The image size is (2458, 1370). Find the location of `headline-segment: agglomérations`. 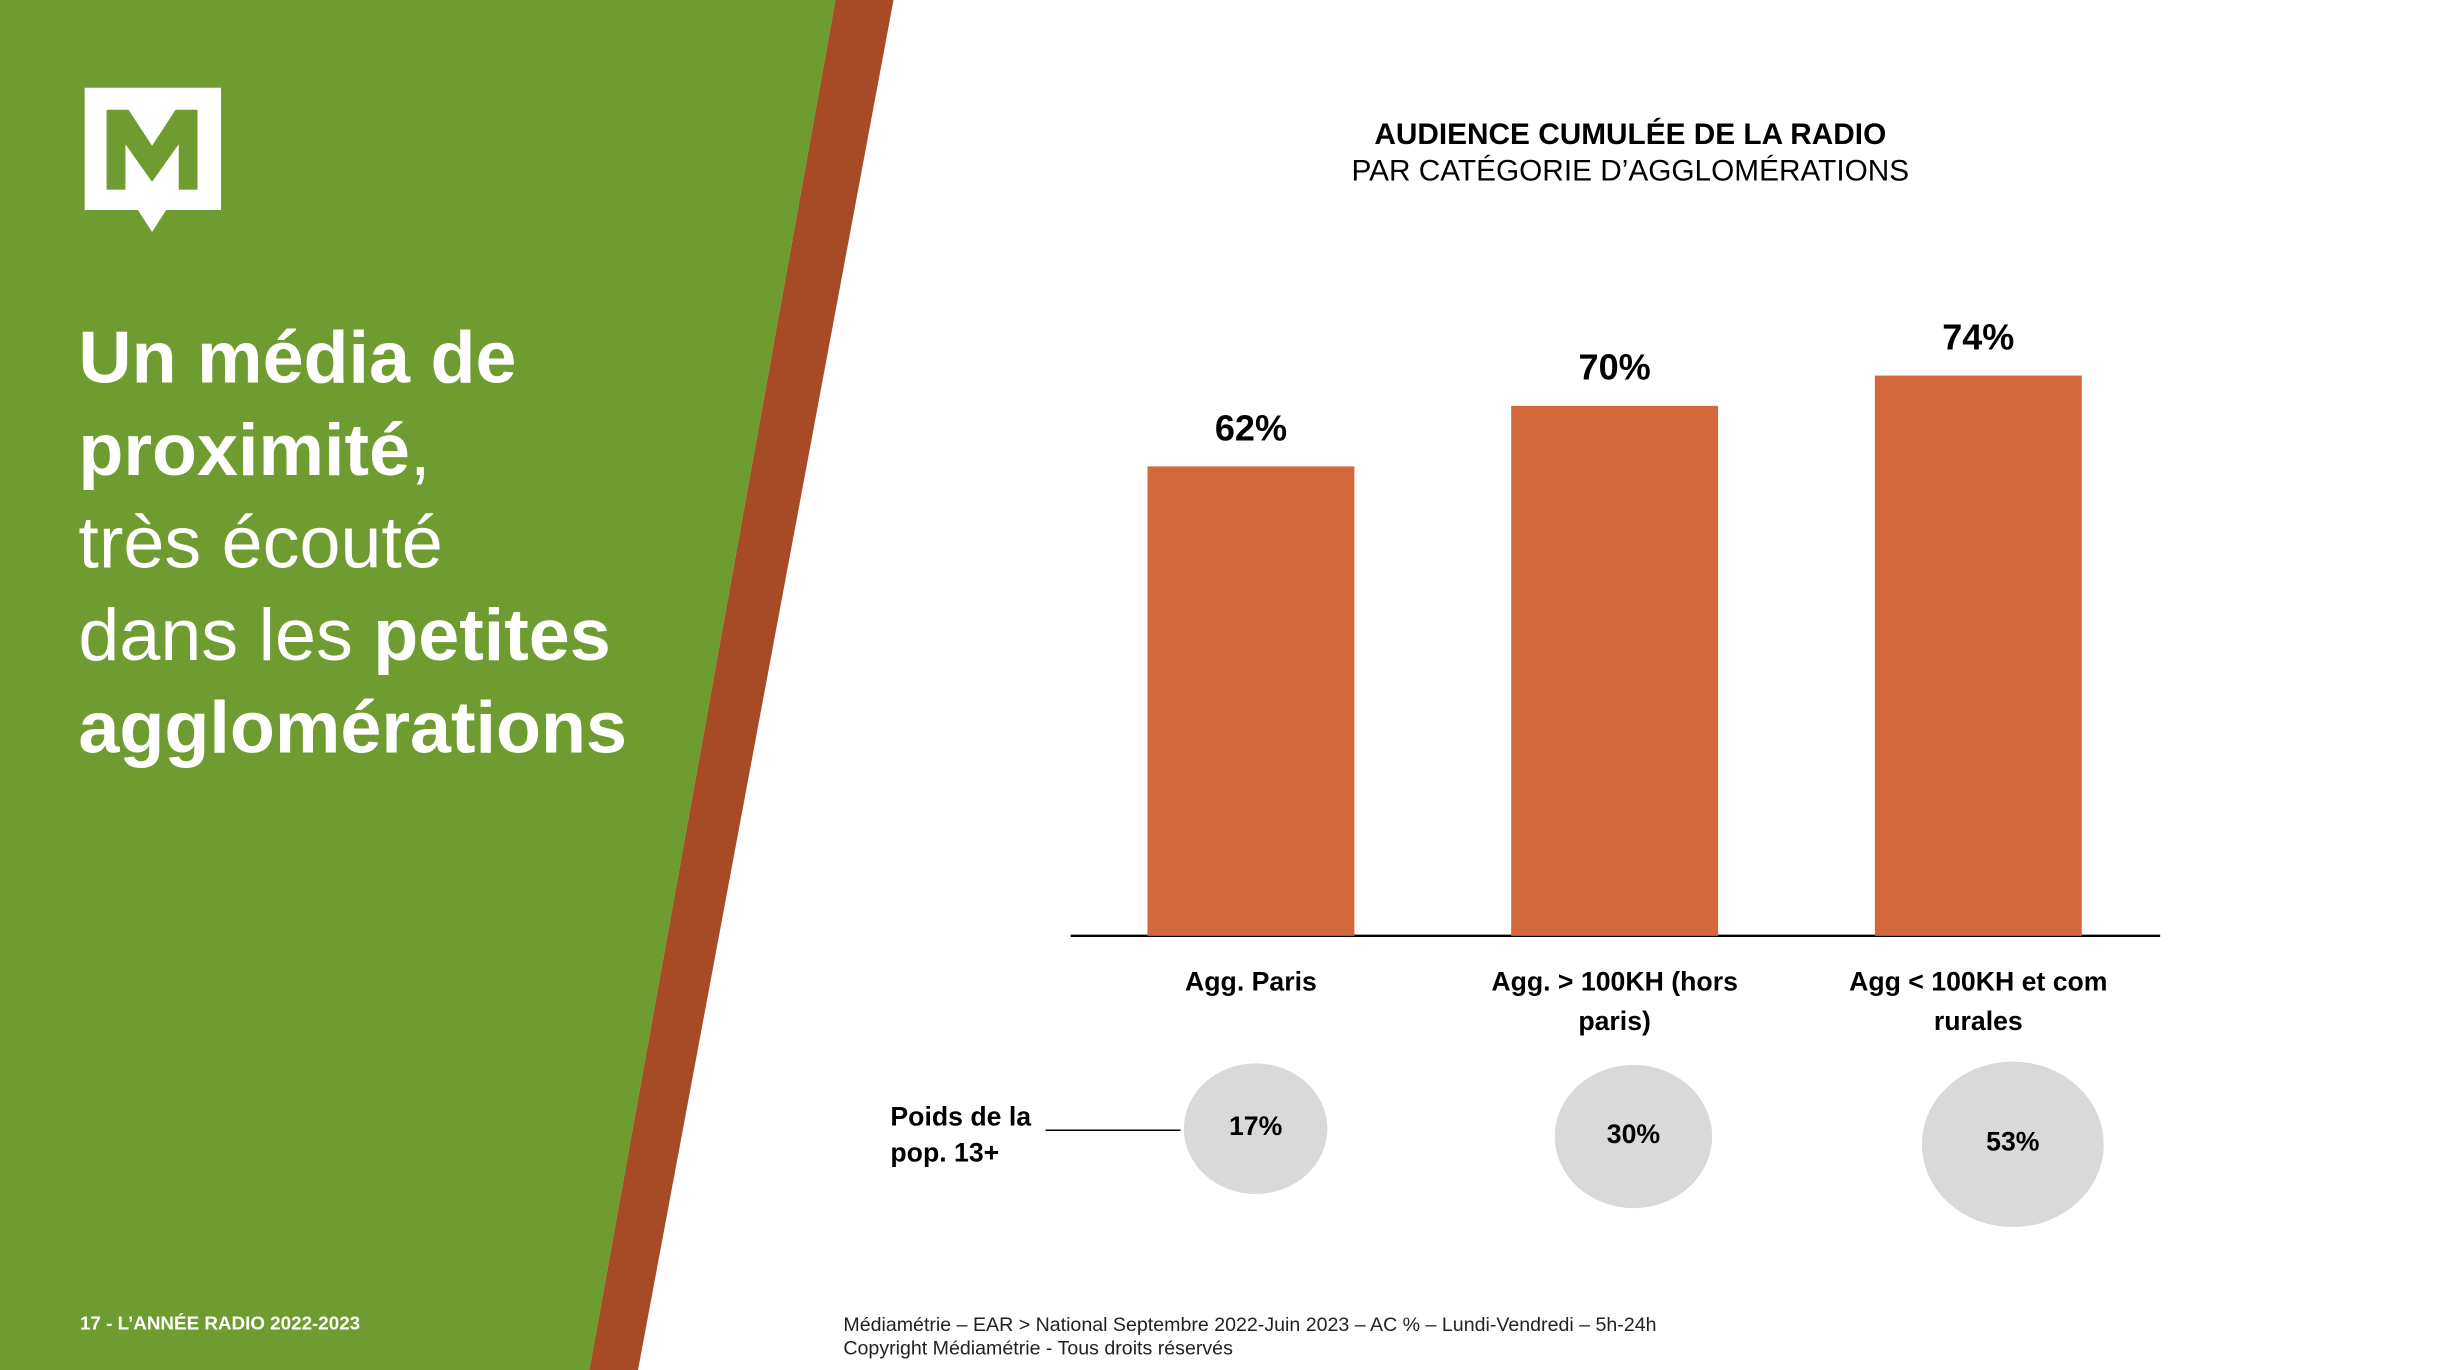

headline-segment: agglomérations is located at coordinates (352, 727).